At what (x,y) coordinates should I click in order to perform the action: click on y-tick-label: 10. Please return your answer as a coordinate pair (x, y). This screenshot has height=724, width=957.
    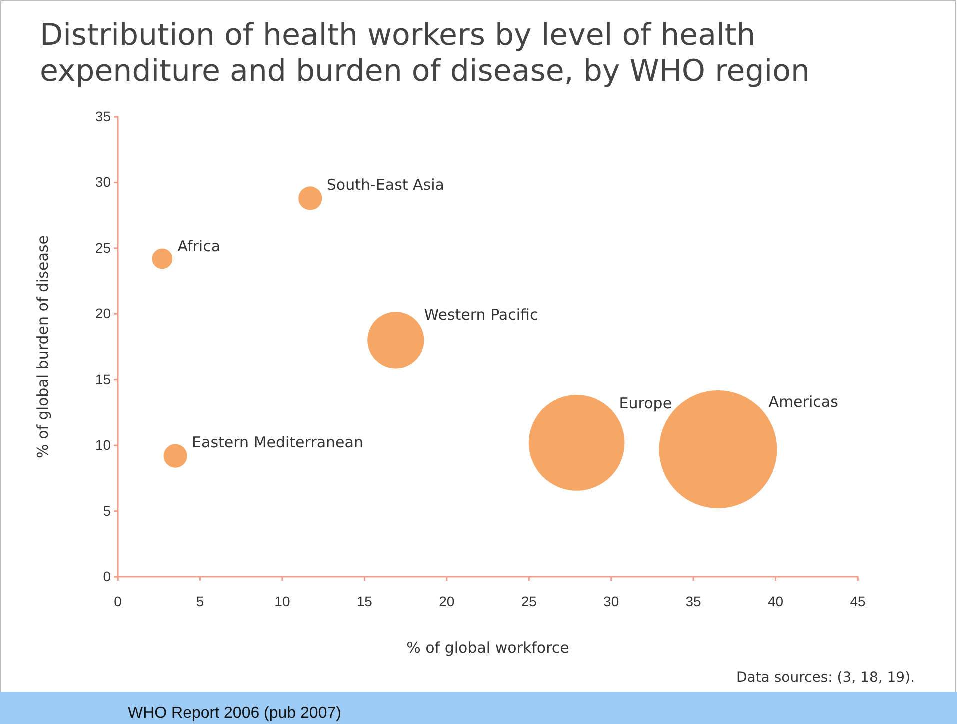
    Looking at the image, I should click on (103, 445).